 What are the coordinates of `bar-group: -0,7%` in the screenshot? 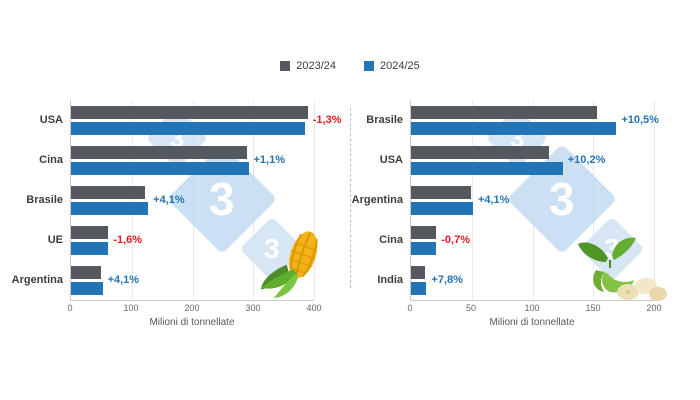 It's located at (532, 240).